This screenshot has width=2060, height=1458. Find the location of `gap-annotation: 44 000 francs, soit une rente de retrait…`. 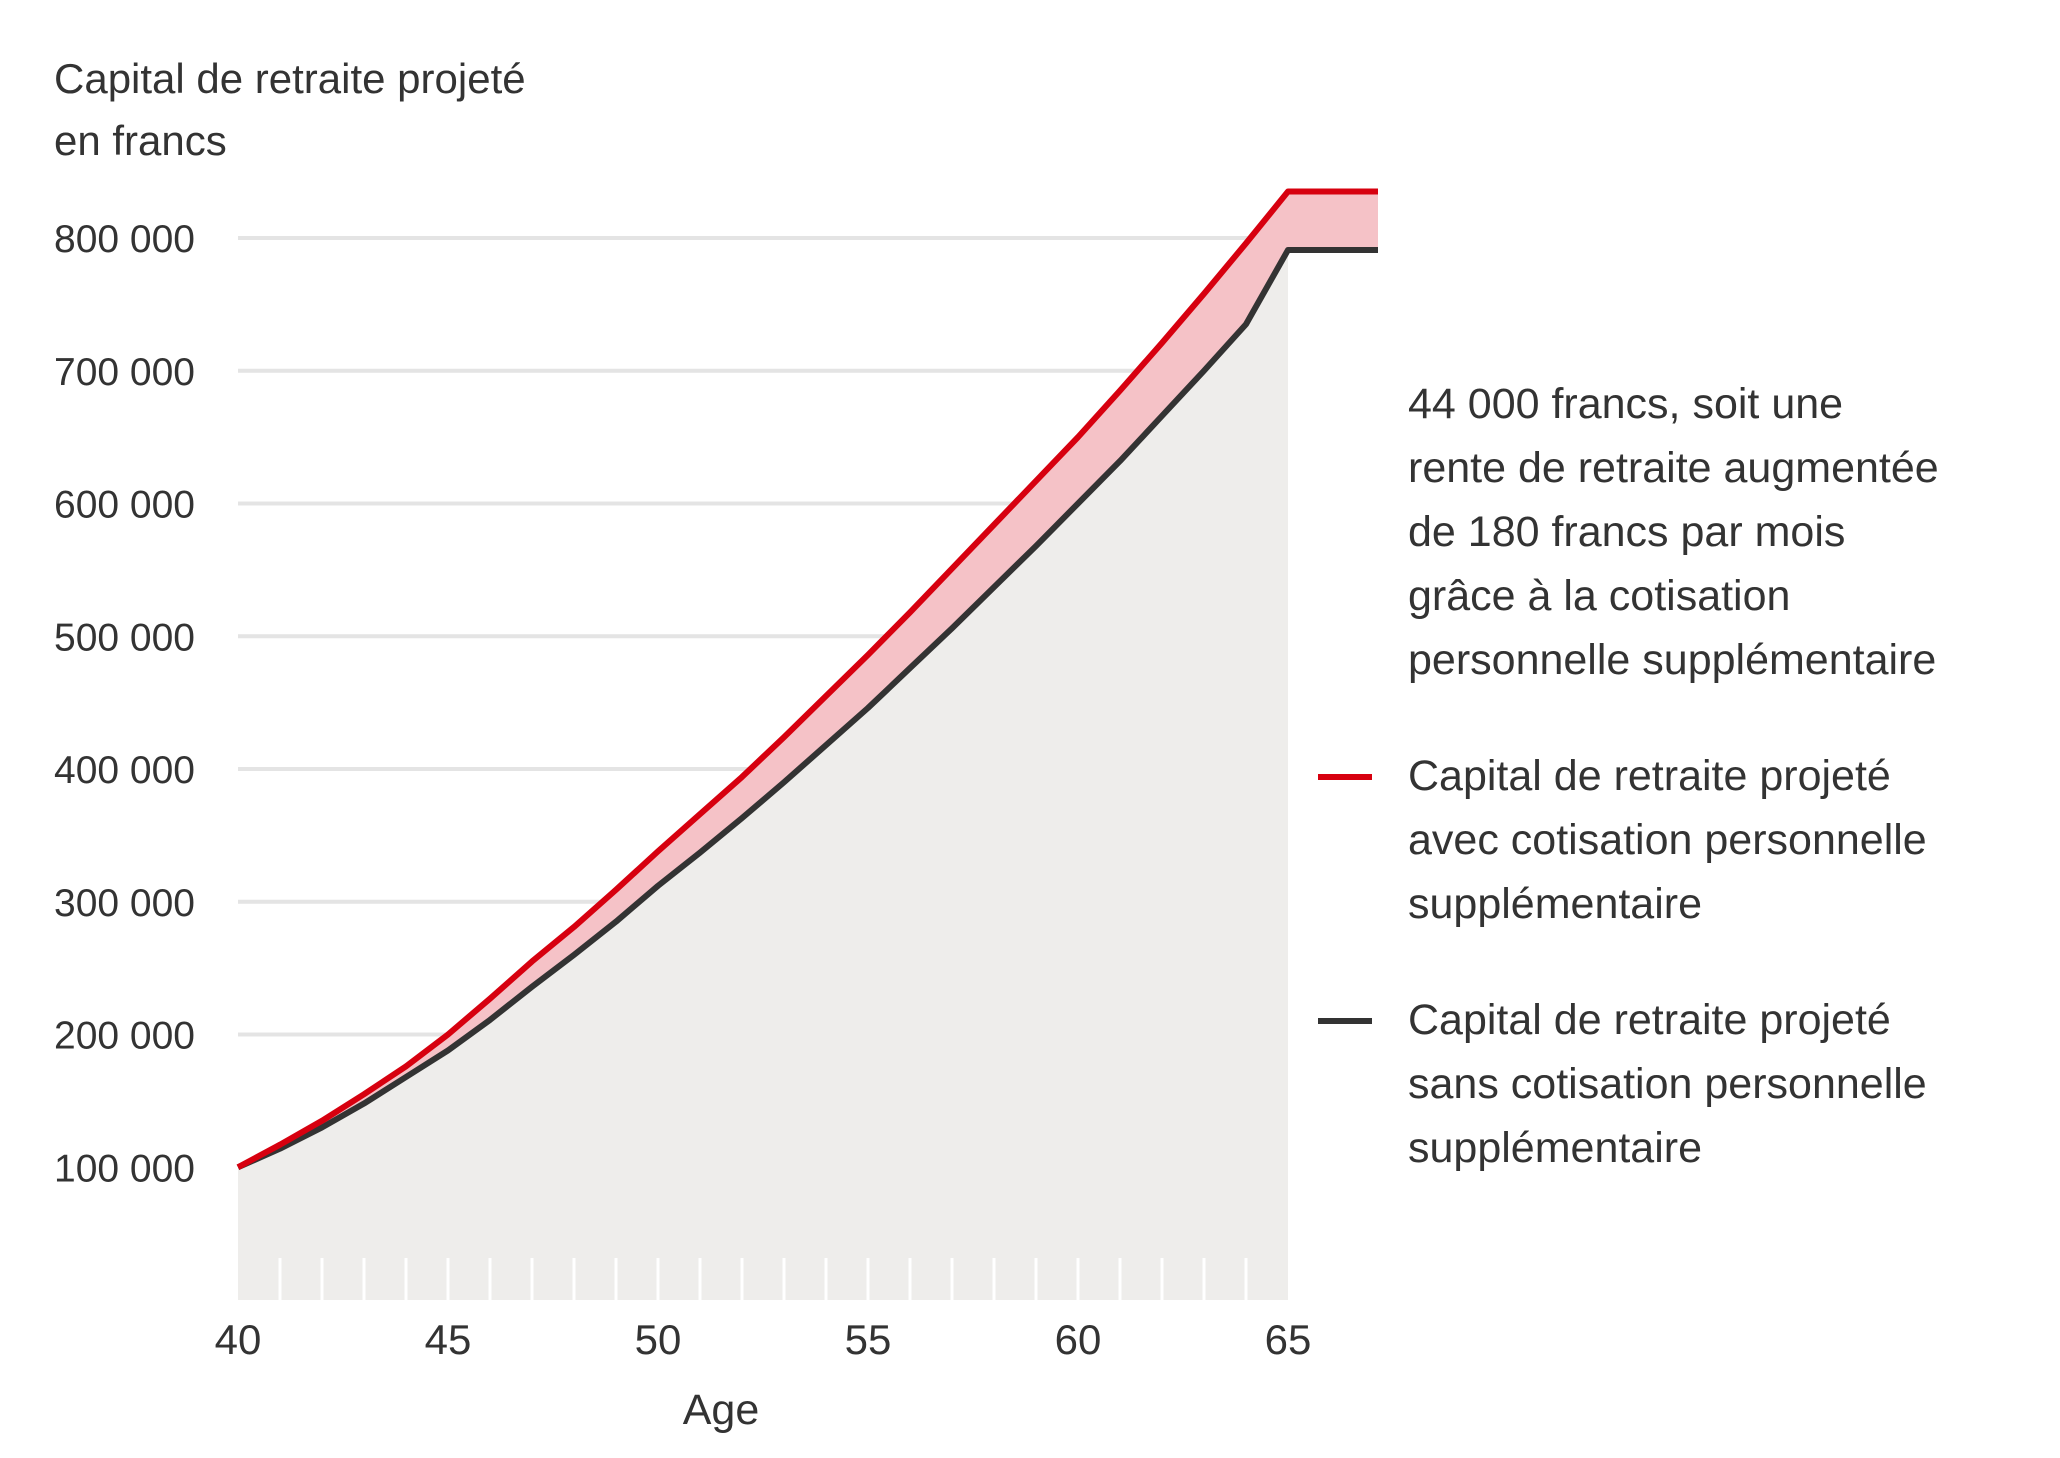

gap-annotation: 44 000 francs, soit une rente de retrait… is located at coordinates (1708, 532).